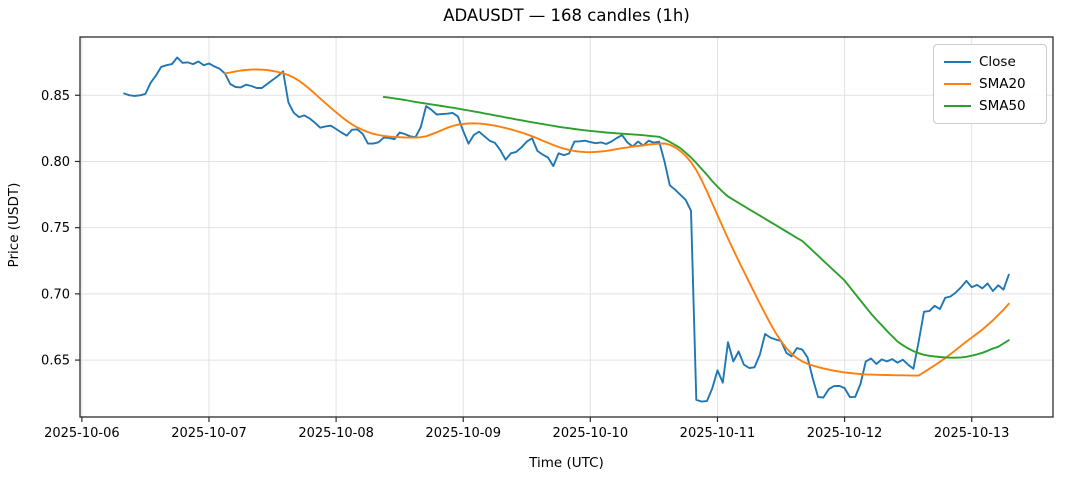  What do you see at coordinates (972, 433) in the screenshot?
I see `x-tick-label: 2025-10-13` at bounding box center [972, 433].